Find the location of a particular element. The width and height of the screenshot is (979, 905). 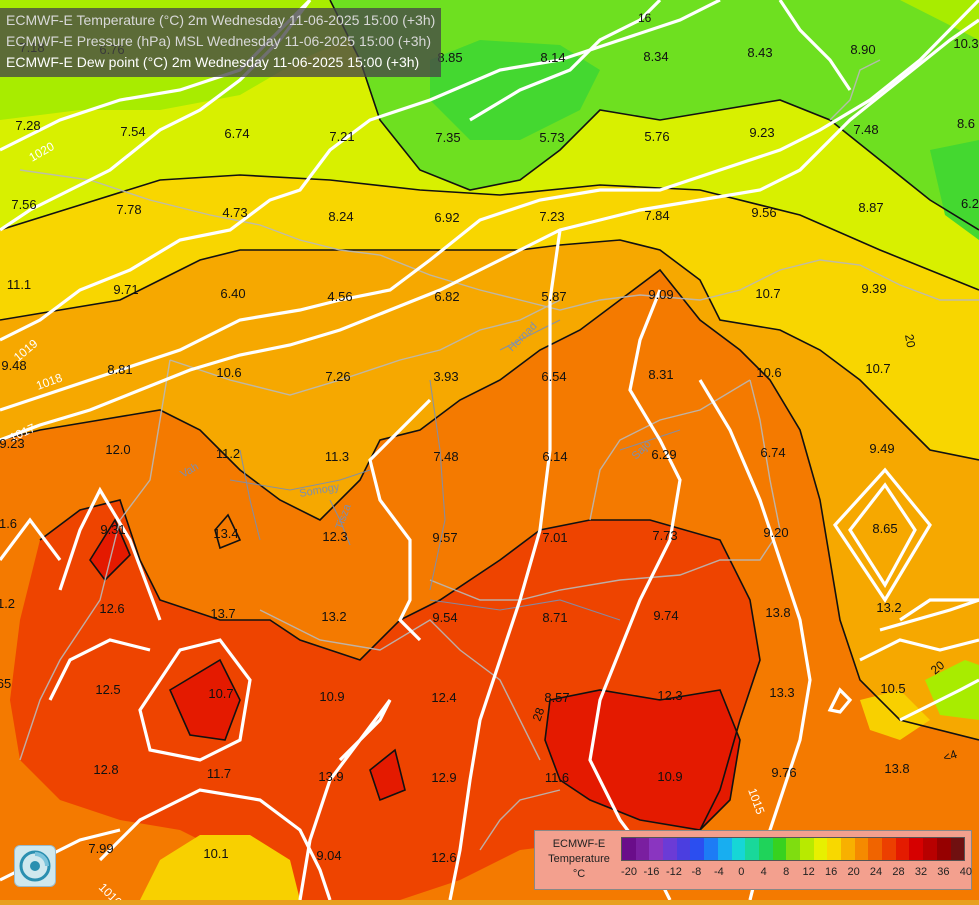

legend-unit: °C is located at coordinates (579, 874).